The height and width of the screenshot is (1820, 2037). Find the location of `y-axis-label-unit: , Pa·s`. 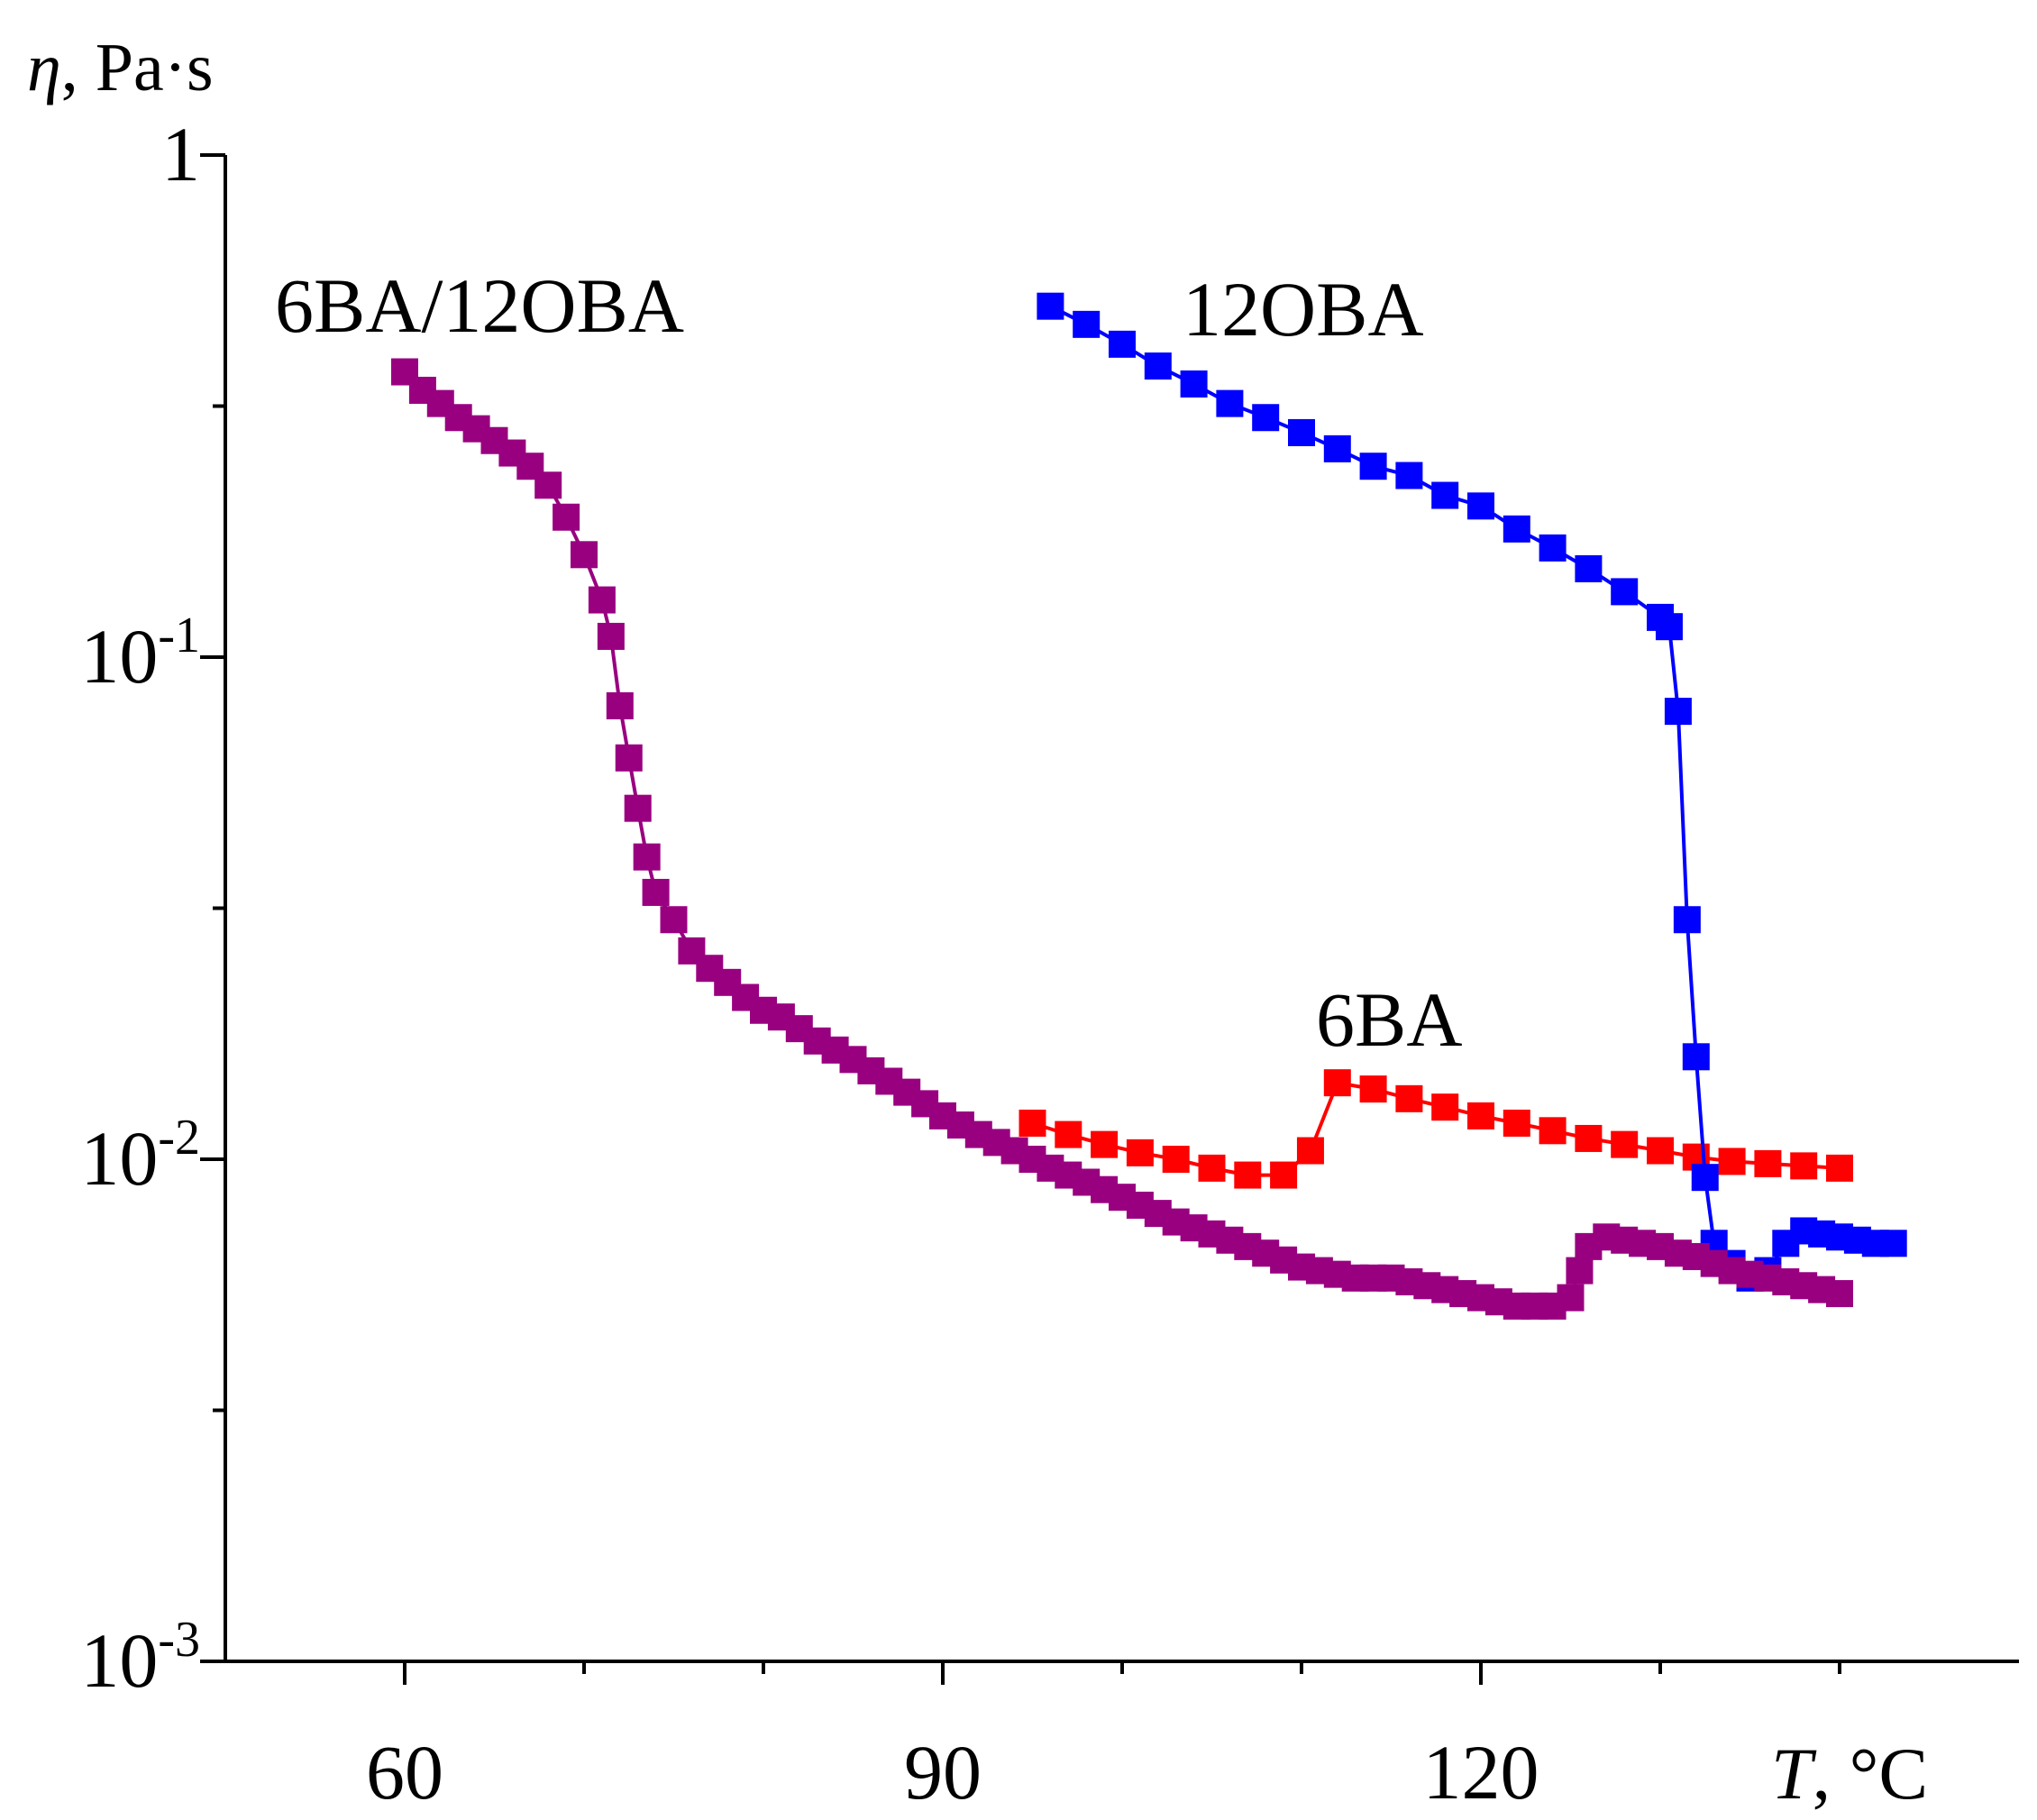

y-axis-label-unit: , Pa·s is located at coordinates (138, 67).